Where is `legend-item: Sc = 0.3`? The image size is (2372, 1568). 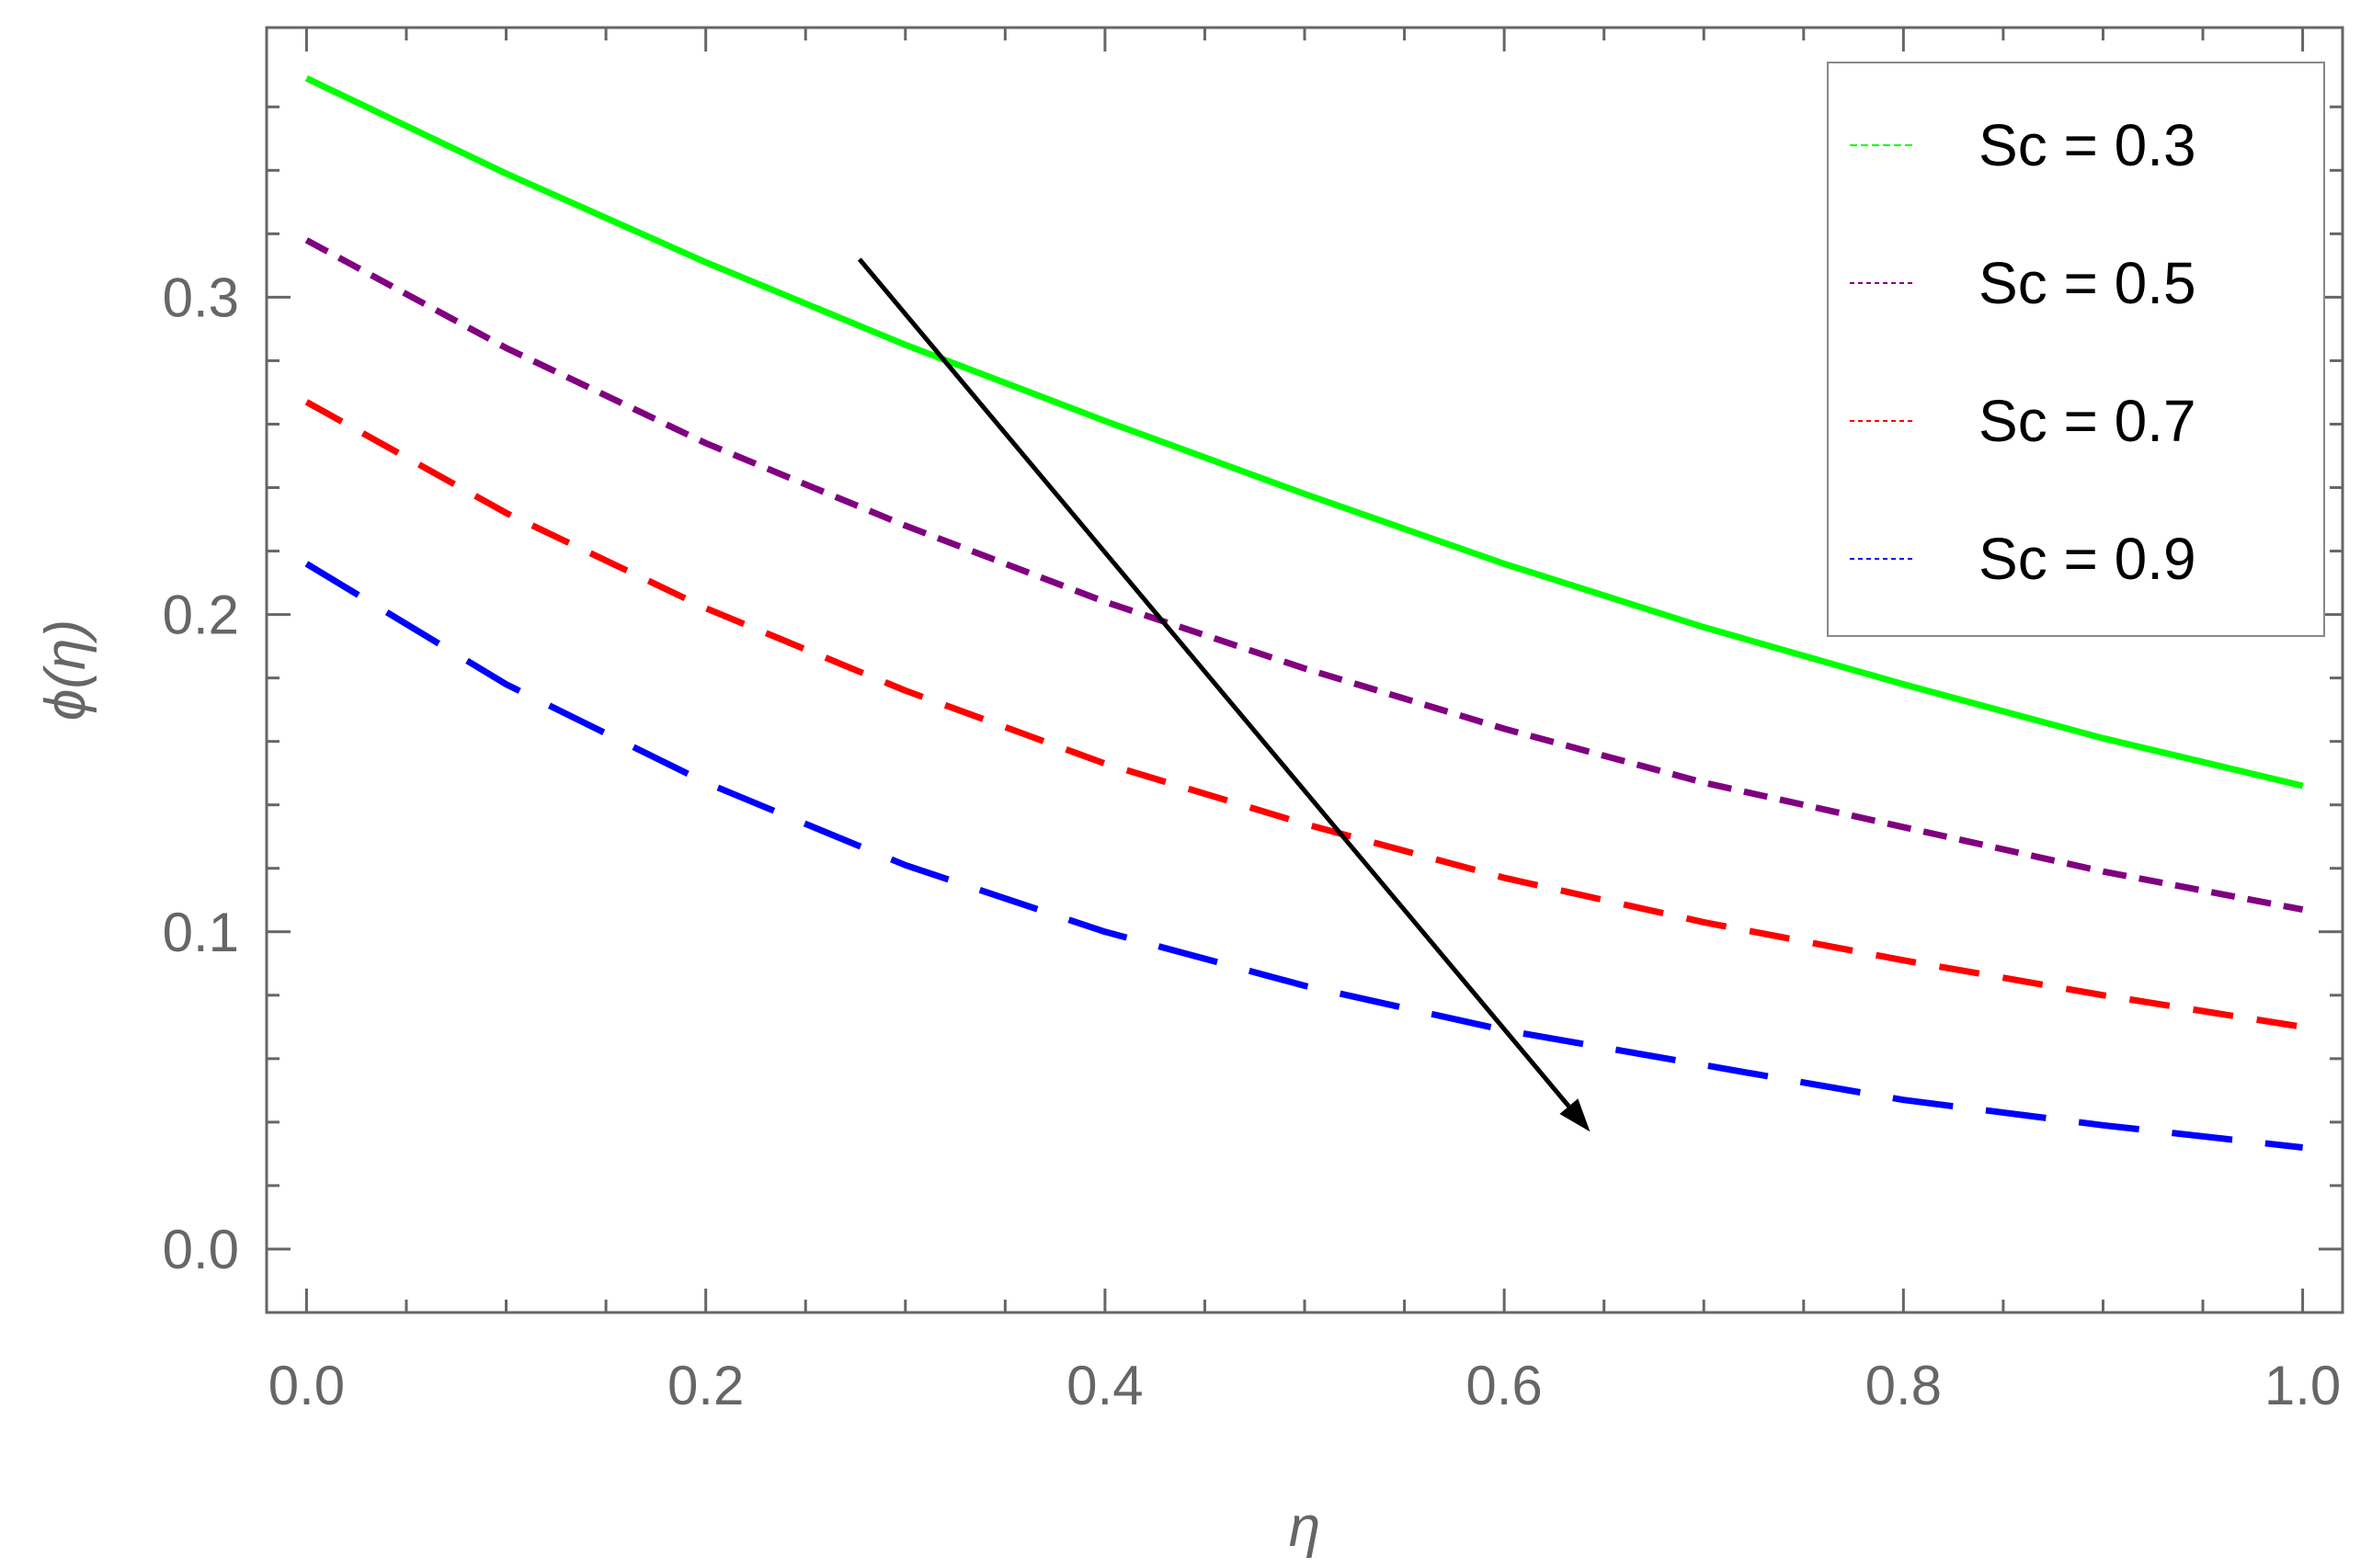
legend-item: Sc = 0.3 is located at coordinates (2023, 145).